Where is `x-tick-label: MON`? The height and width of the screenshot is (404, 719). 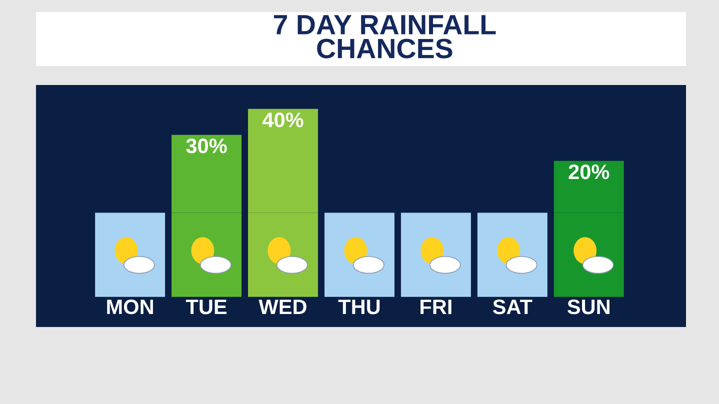
x-tick-label: MON is located at coordinates (130, 307).